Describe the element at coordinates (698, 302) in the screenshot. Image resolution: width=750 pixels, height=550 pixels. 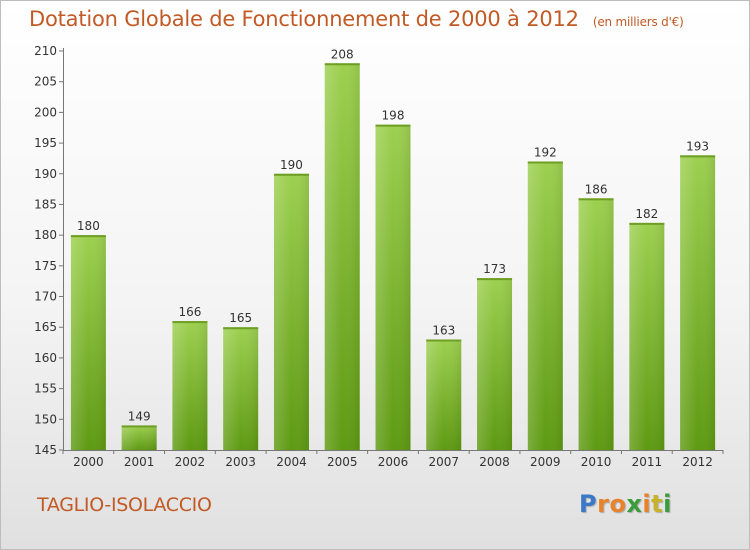
I see `bar-shade-2012` at that location.